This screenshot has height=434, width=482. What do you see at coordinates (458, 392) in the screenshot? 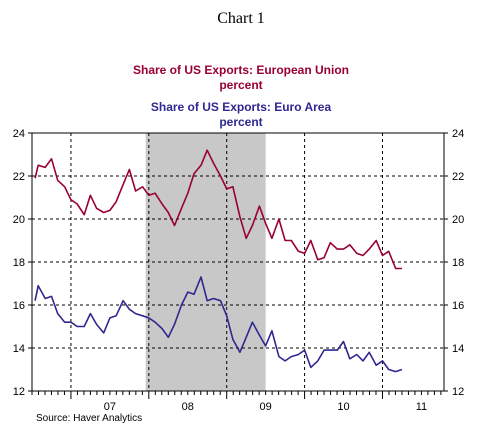
I see `y-tick-label-right: 12` at bounding box center [458, 392].